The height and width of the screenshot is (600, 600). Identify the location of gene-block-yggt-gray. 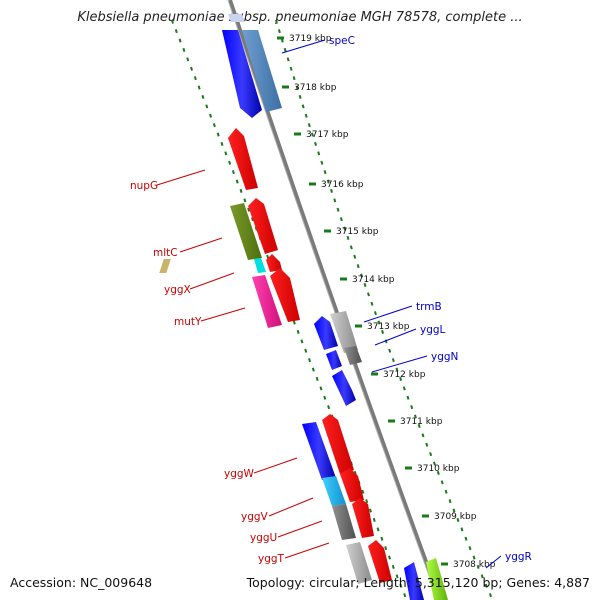
(359, 563).